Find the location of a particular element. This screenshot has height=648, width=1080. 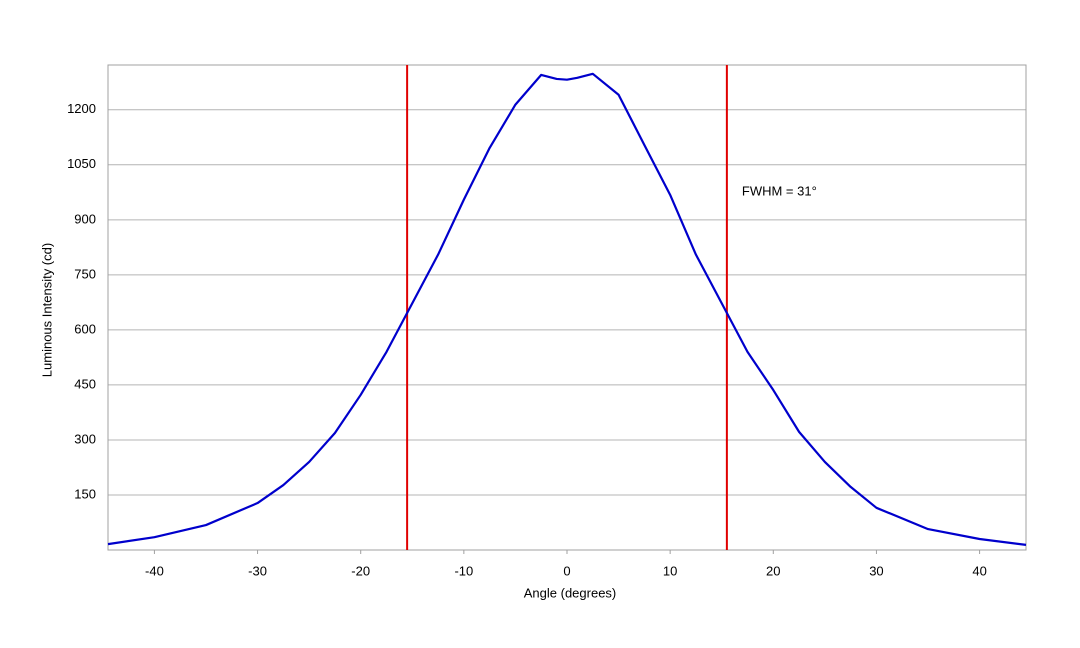

x-tick-label: -10 is located at coordinates (463, 570).